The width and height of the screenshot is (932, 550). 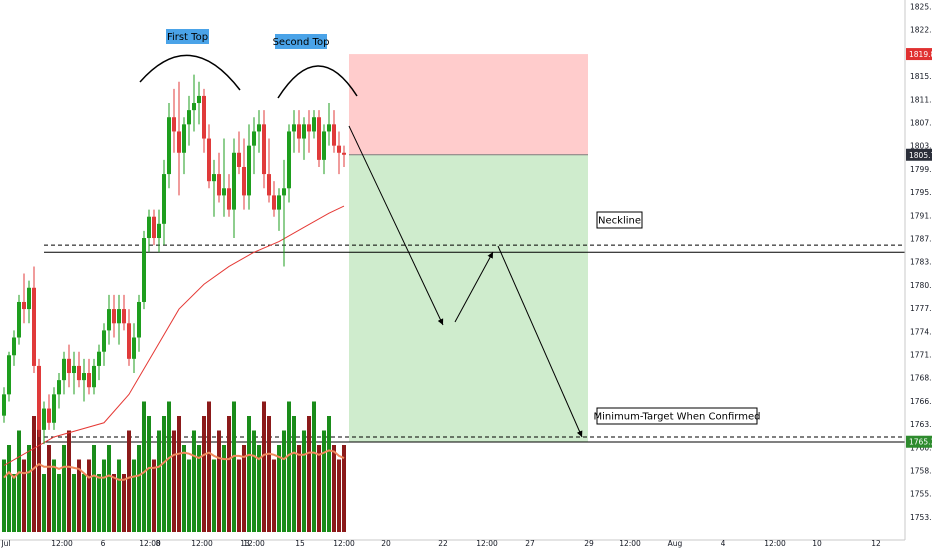 I want to click on time-tick-label: Jul, so click(x=5, y=543).